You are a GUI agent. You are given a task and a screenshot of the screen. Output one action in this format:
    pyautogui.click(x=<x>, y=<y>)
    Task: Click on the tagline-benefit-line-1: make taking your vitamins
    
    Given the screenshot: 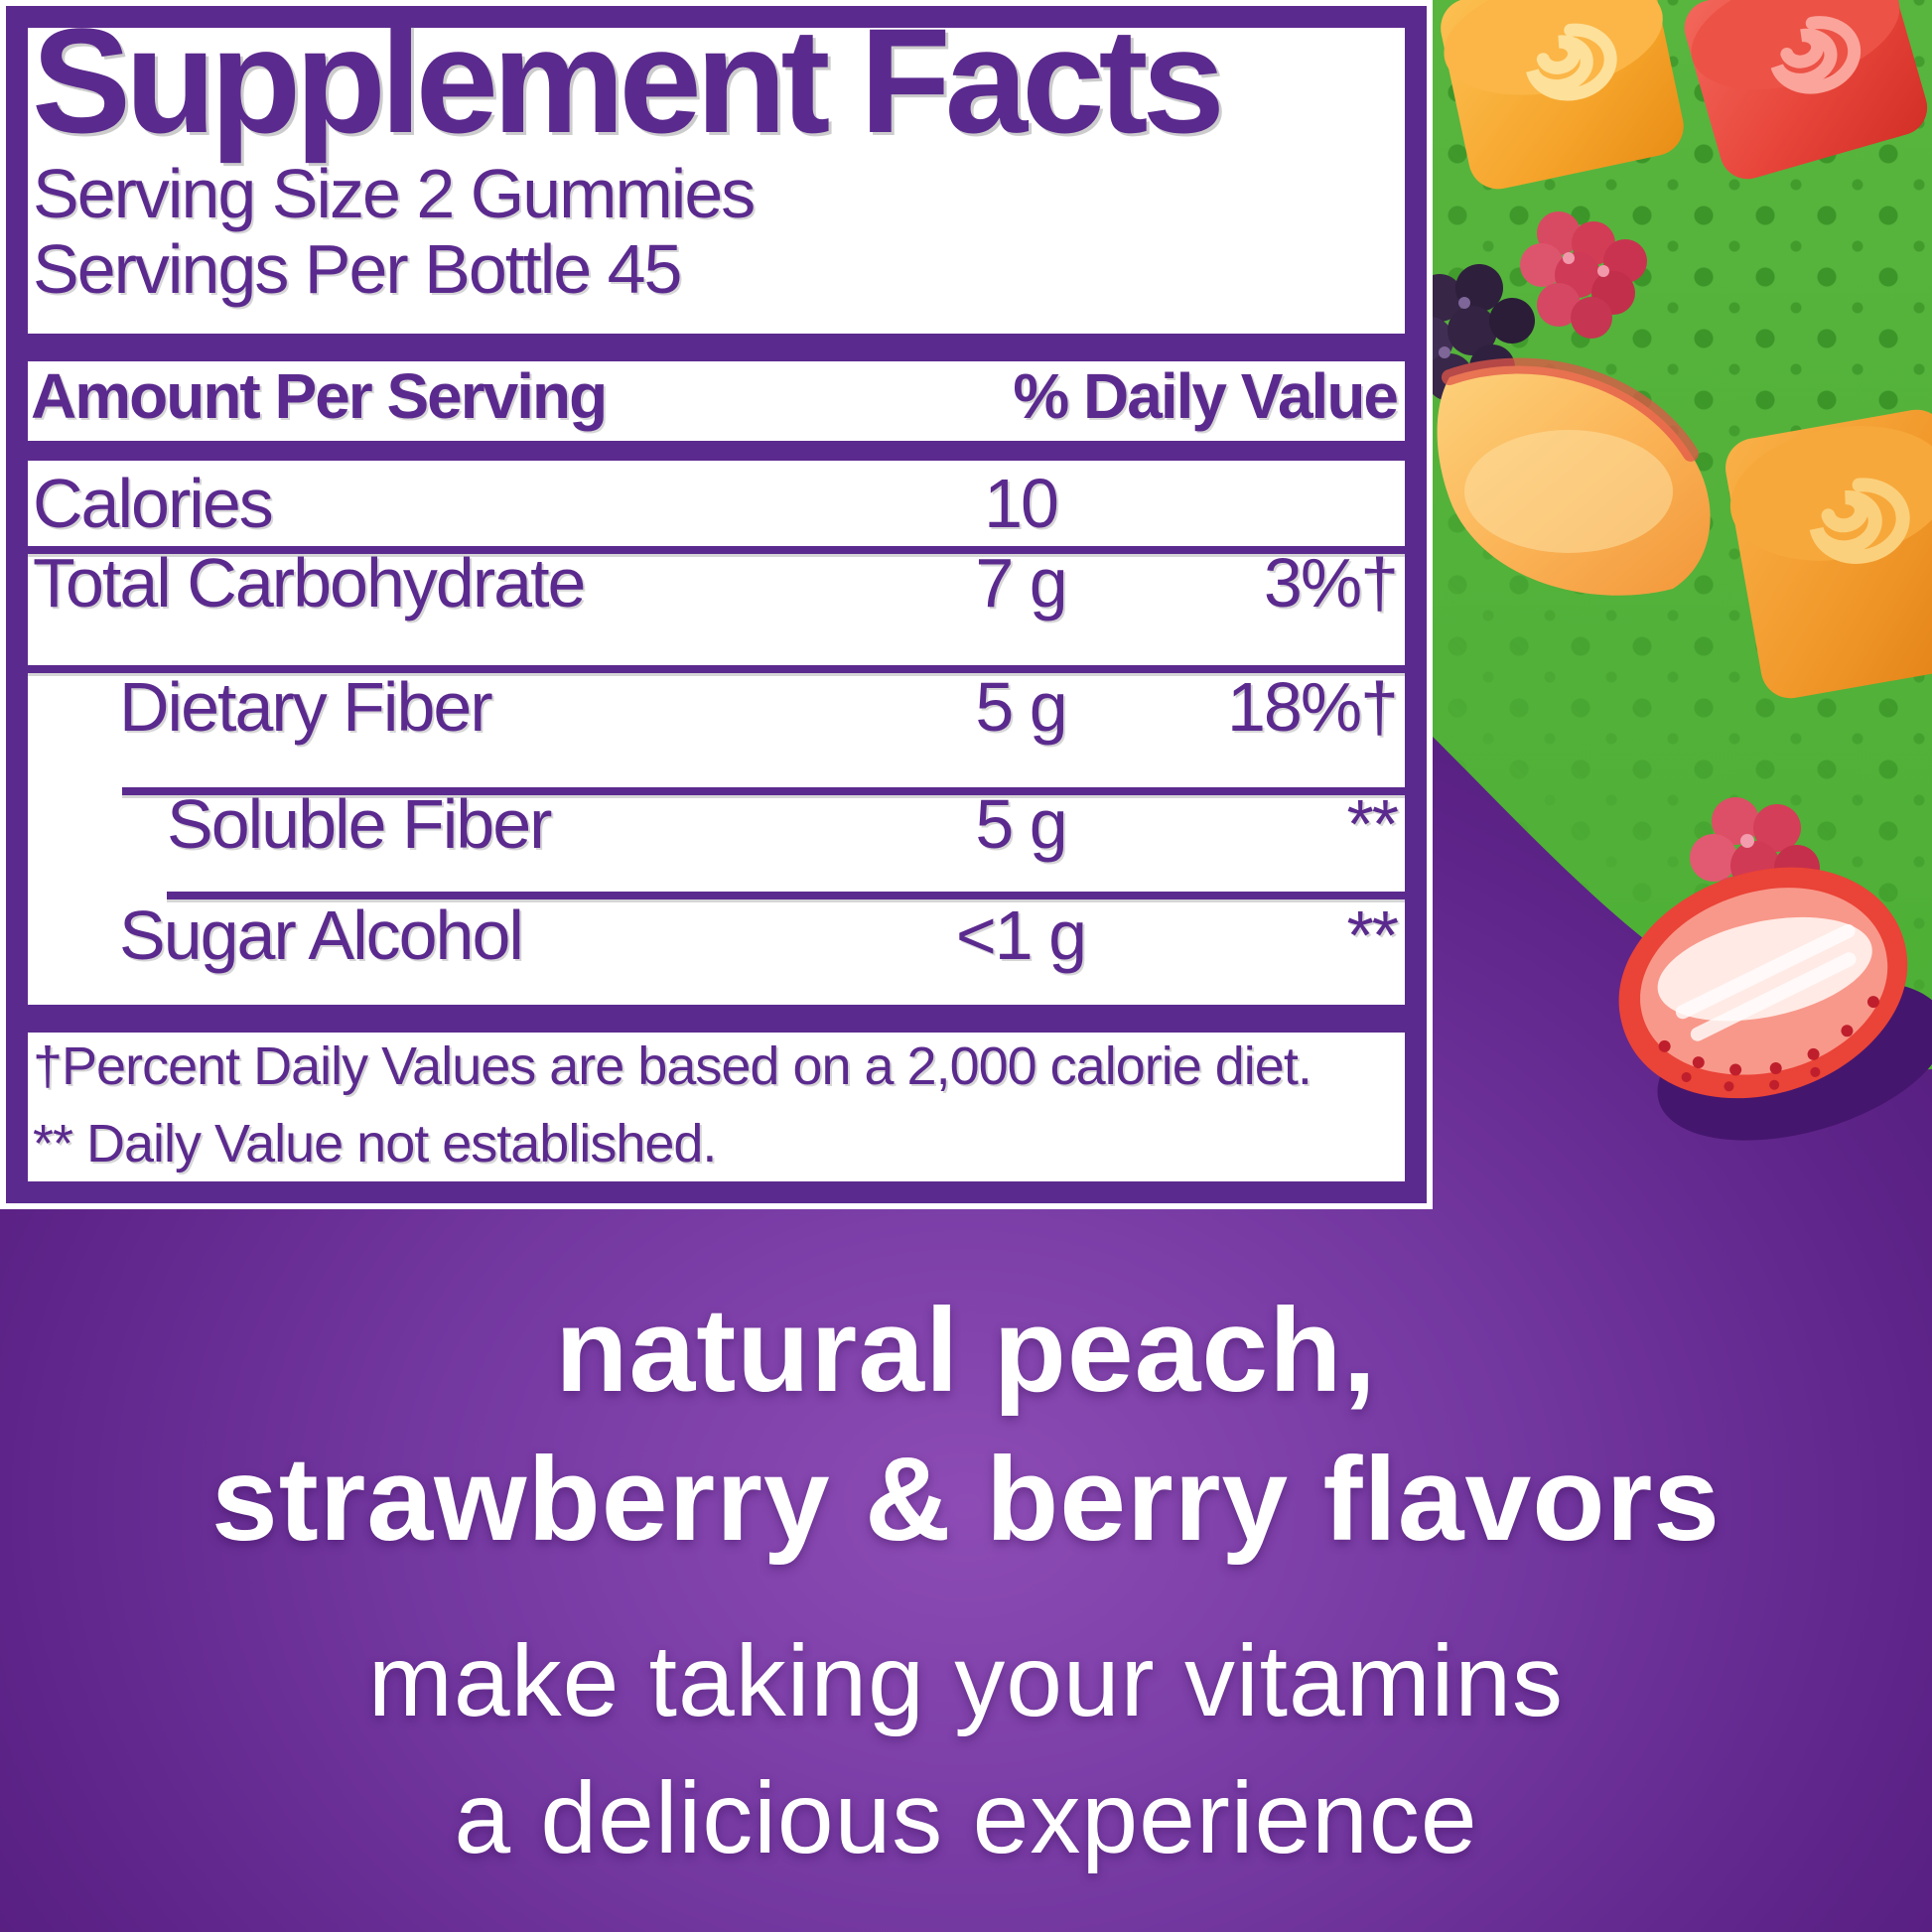 What is the action you would take?
    pyautogui.click(x=966, y=1680)
    